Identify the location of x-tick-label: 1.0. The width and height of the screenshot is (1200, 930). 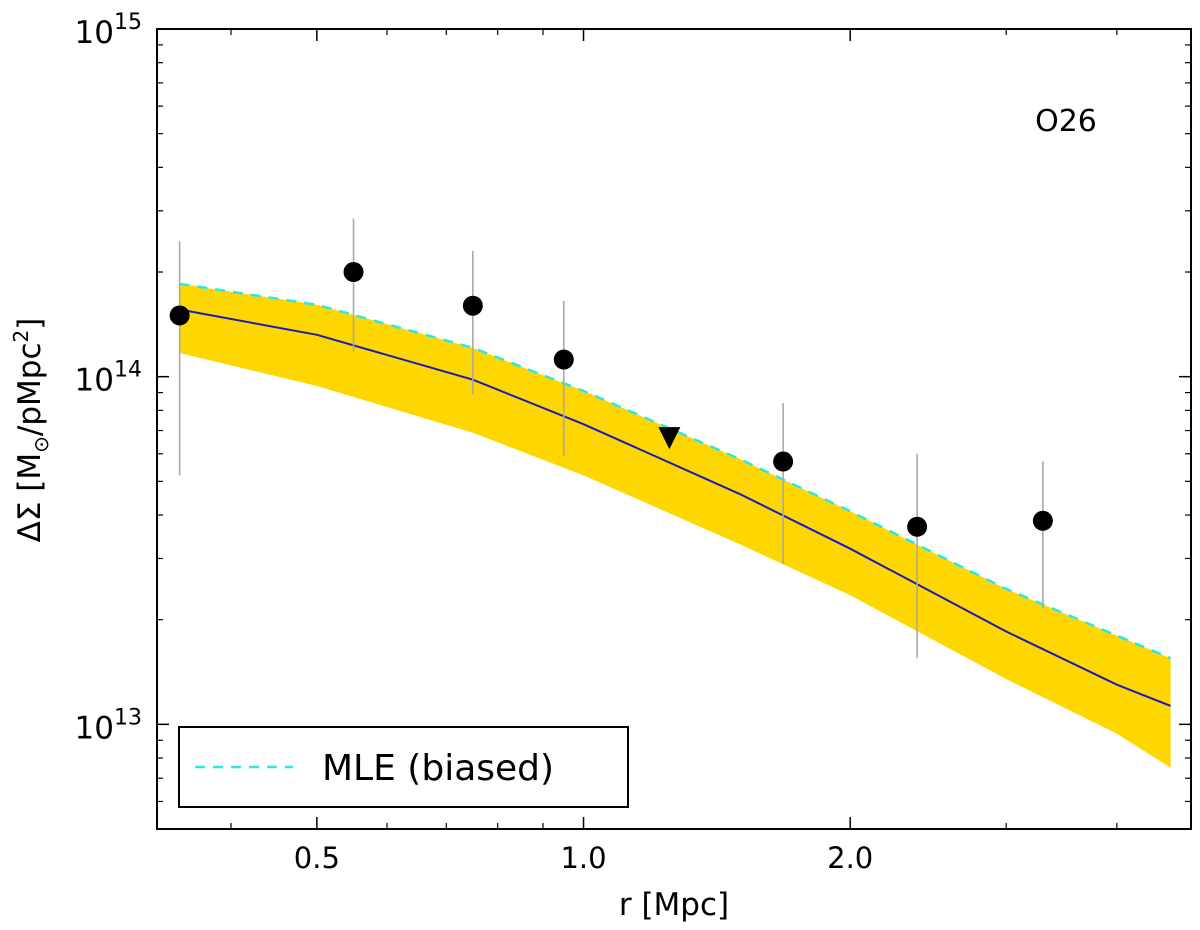
(583, 858).